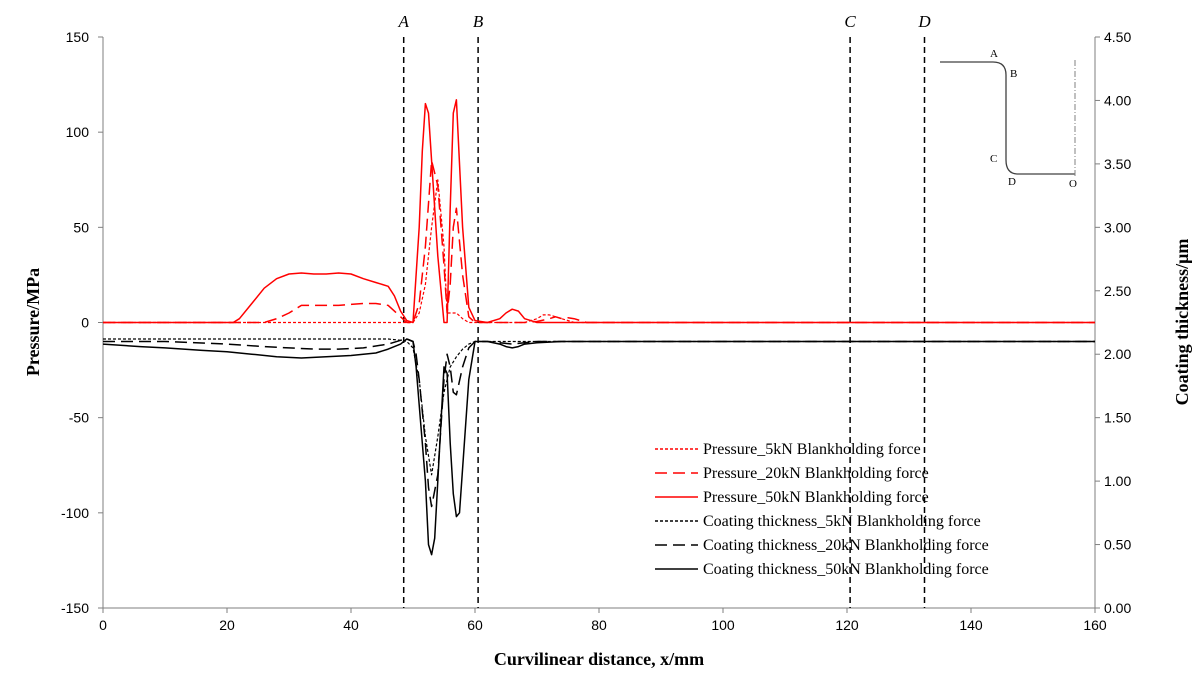 The image size is (1200, 677). What do you see at coordinates (1182, 322) in the screenshot?
I see `y-right-axis-title: Coating thickness/μm` at bounding box center [1182, 322].